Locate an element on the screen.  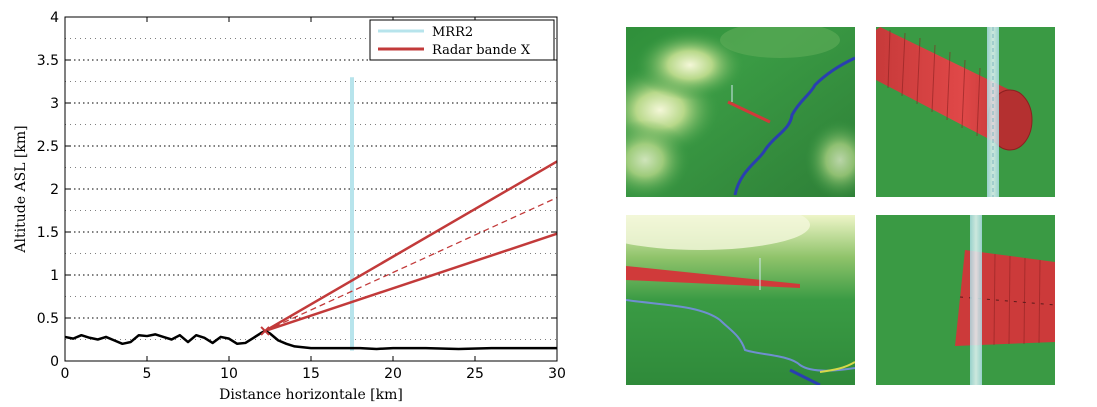
beam-closeup-top-image is located at coordinates (965, 112).